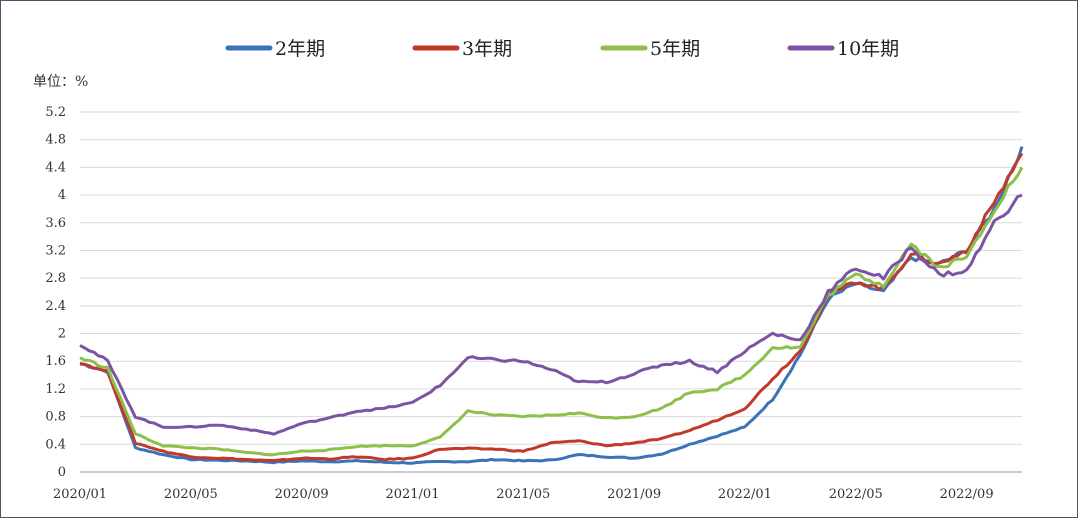 Image resolution: width=1080 pixels, height=520 pixels. What do you see at coordinates (302, 494) in the screenshot?
I see `x-tick-label: 2020/09` at bounding box center [302, 494].